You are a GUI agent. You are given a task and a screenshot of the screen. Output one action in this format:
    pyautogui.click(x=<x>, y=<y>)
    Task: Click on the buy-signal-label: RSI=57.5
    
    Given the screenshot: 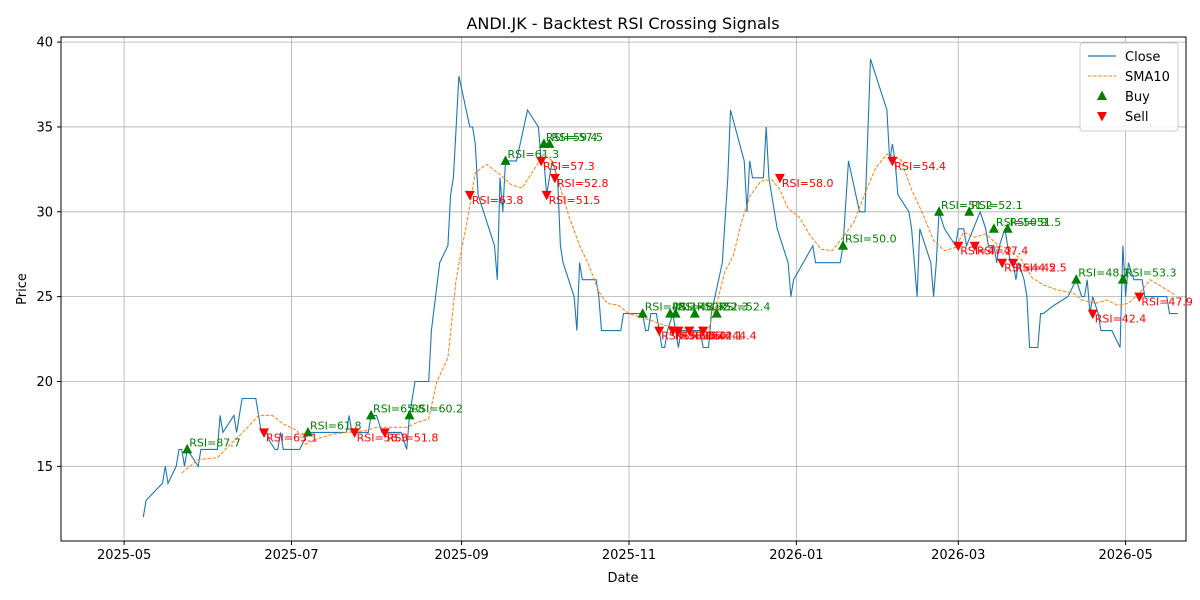 What is the action you would take?
    pyautogui.click(x=577, y=137)
    